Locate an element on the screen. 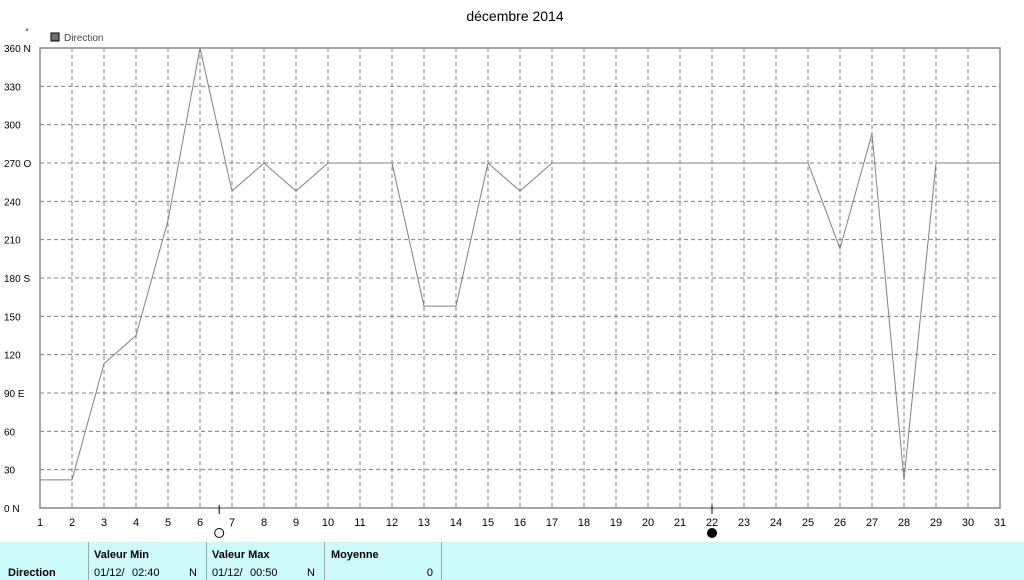 This screenshot has width=1024, height=580. stats-max-date: 01/12/ is located at coordinates (227, 573).